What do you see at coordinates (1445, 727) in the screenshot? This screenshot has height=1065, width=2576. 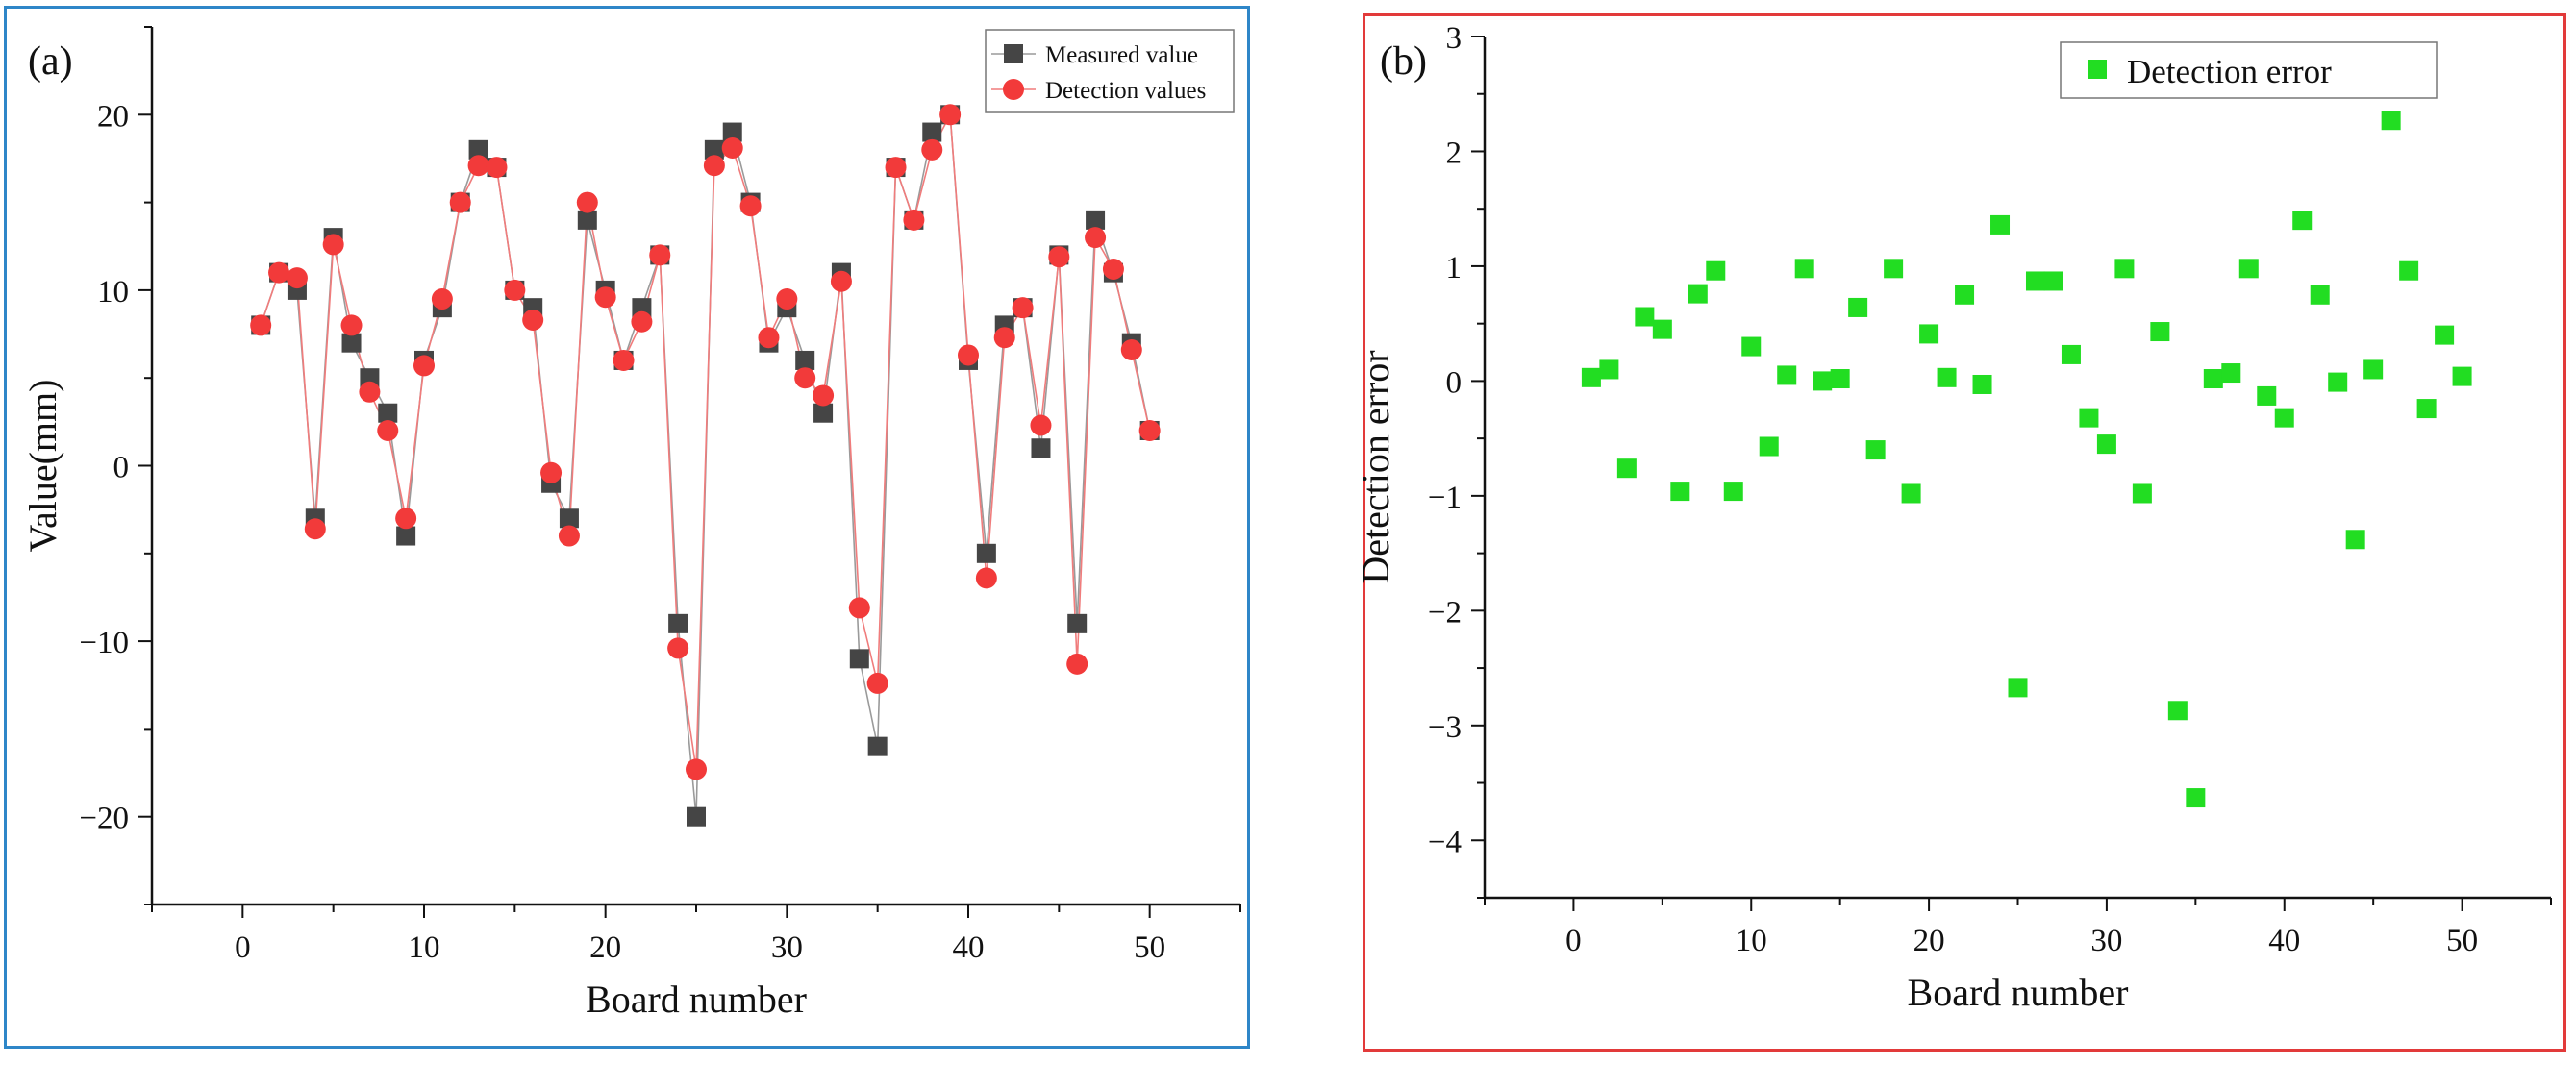 I see `y-tick-label: −3` at bounding box center [1445, 727].